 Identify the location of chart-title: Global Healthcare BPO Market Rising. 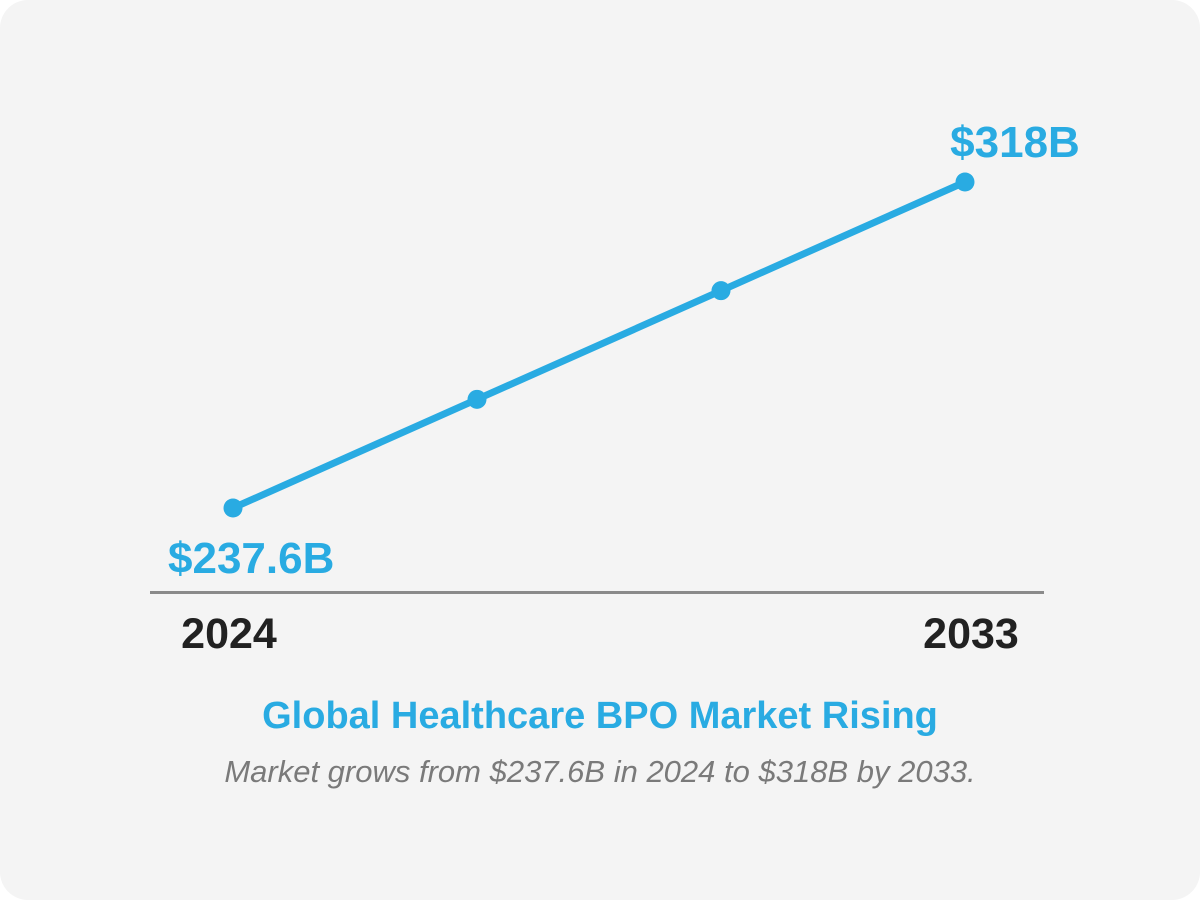
(600, 716).